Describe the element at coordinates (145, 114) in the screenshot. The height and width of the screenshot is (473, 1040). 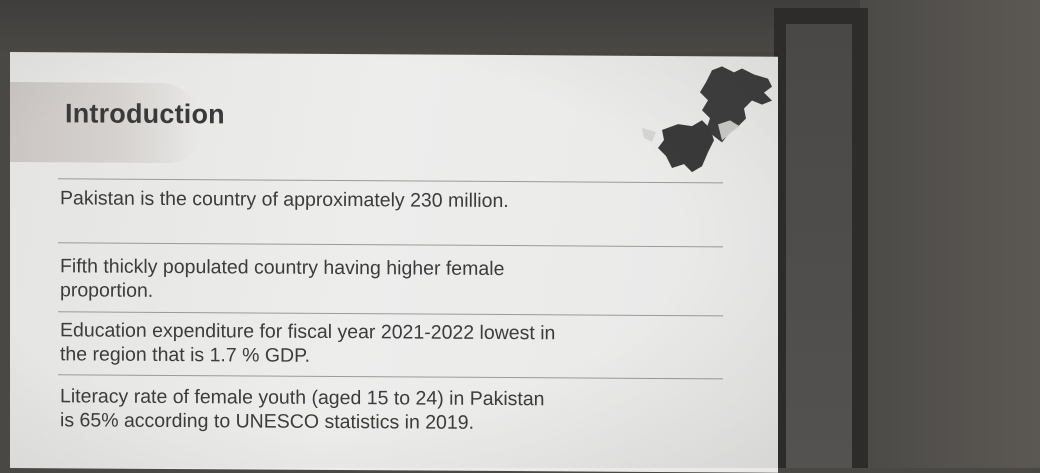
I see `slide-title: Introduction` at that location.